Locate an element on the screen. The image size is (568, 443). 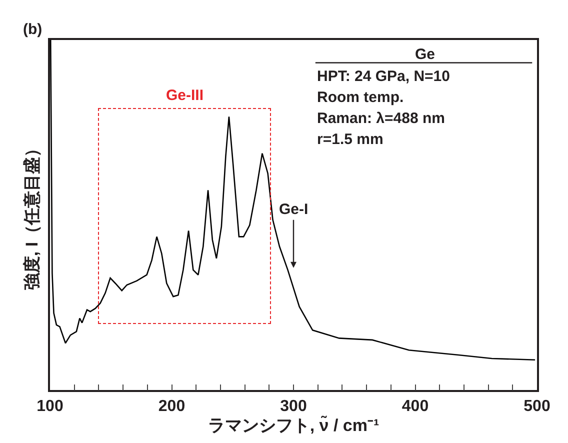
annotation: Ge-I is located at coordinates (293, 209).